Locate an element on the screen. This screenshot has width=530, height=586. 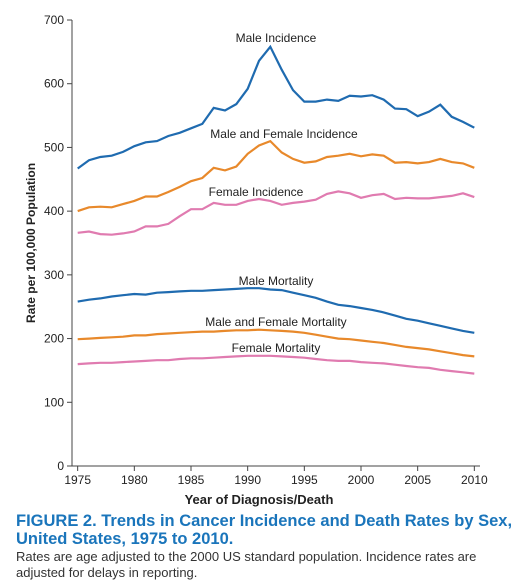
series-label: Female Incidence is located at coordinates (256, 192).